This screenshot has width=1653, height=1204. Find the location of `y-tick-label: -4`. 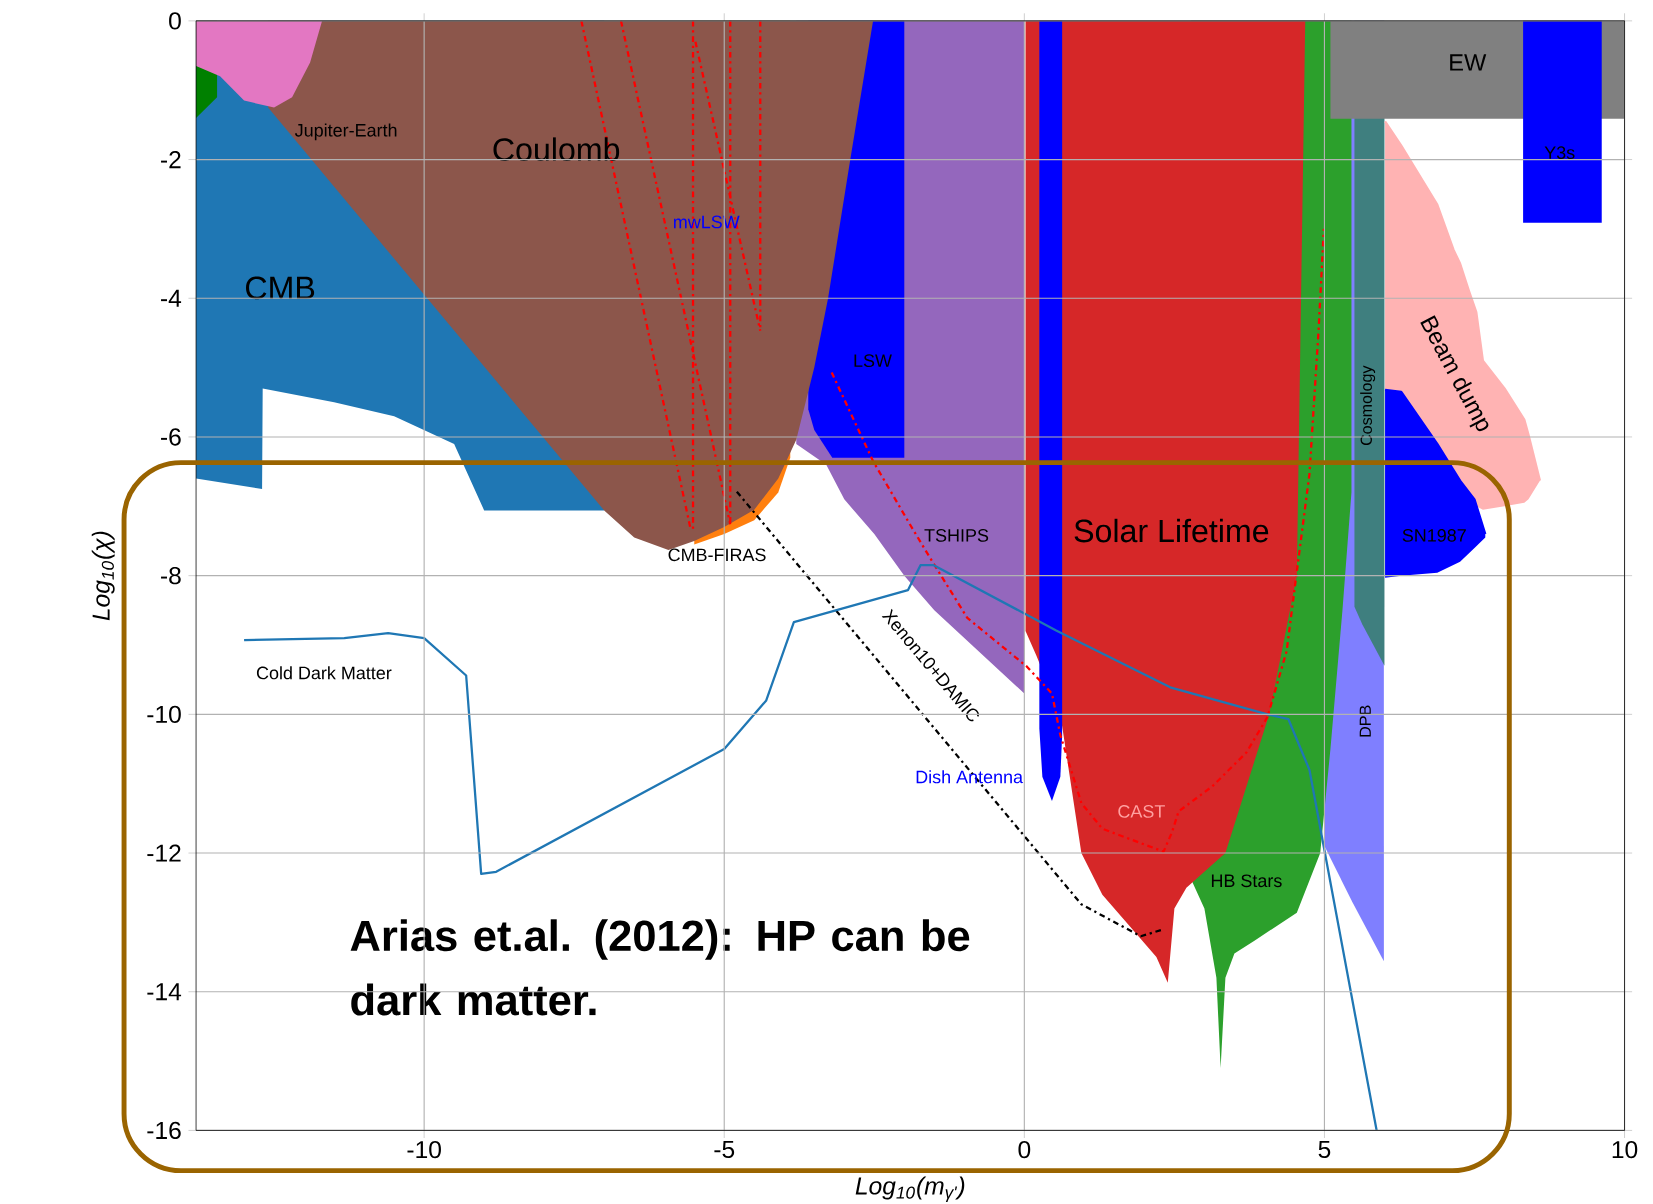

y-tick-label: -4 is located at coordinates (171, 298).